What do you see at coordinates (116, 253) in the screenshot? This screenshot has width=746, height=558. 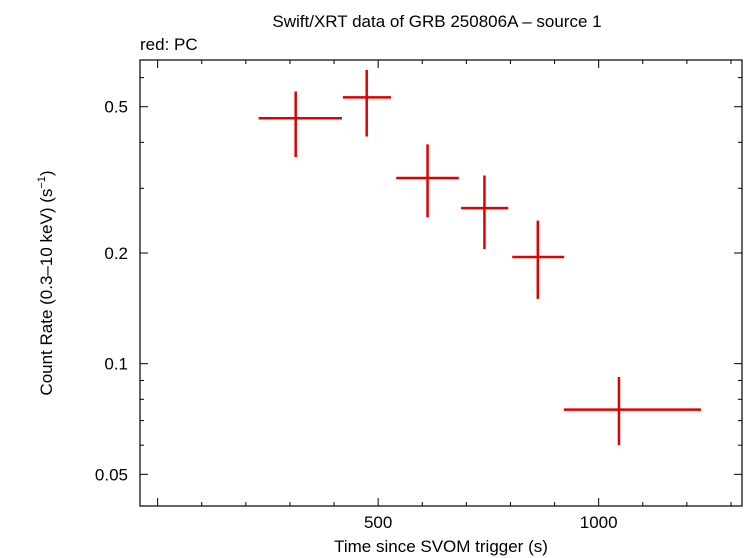 I see `y-tick-label: 0.2` at bounding box center [116, 253].